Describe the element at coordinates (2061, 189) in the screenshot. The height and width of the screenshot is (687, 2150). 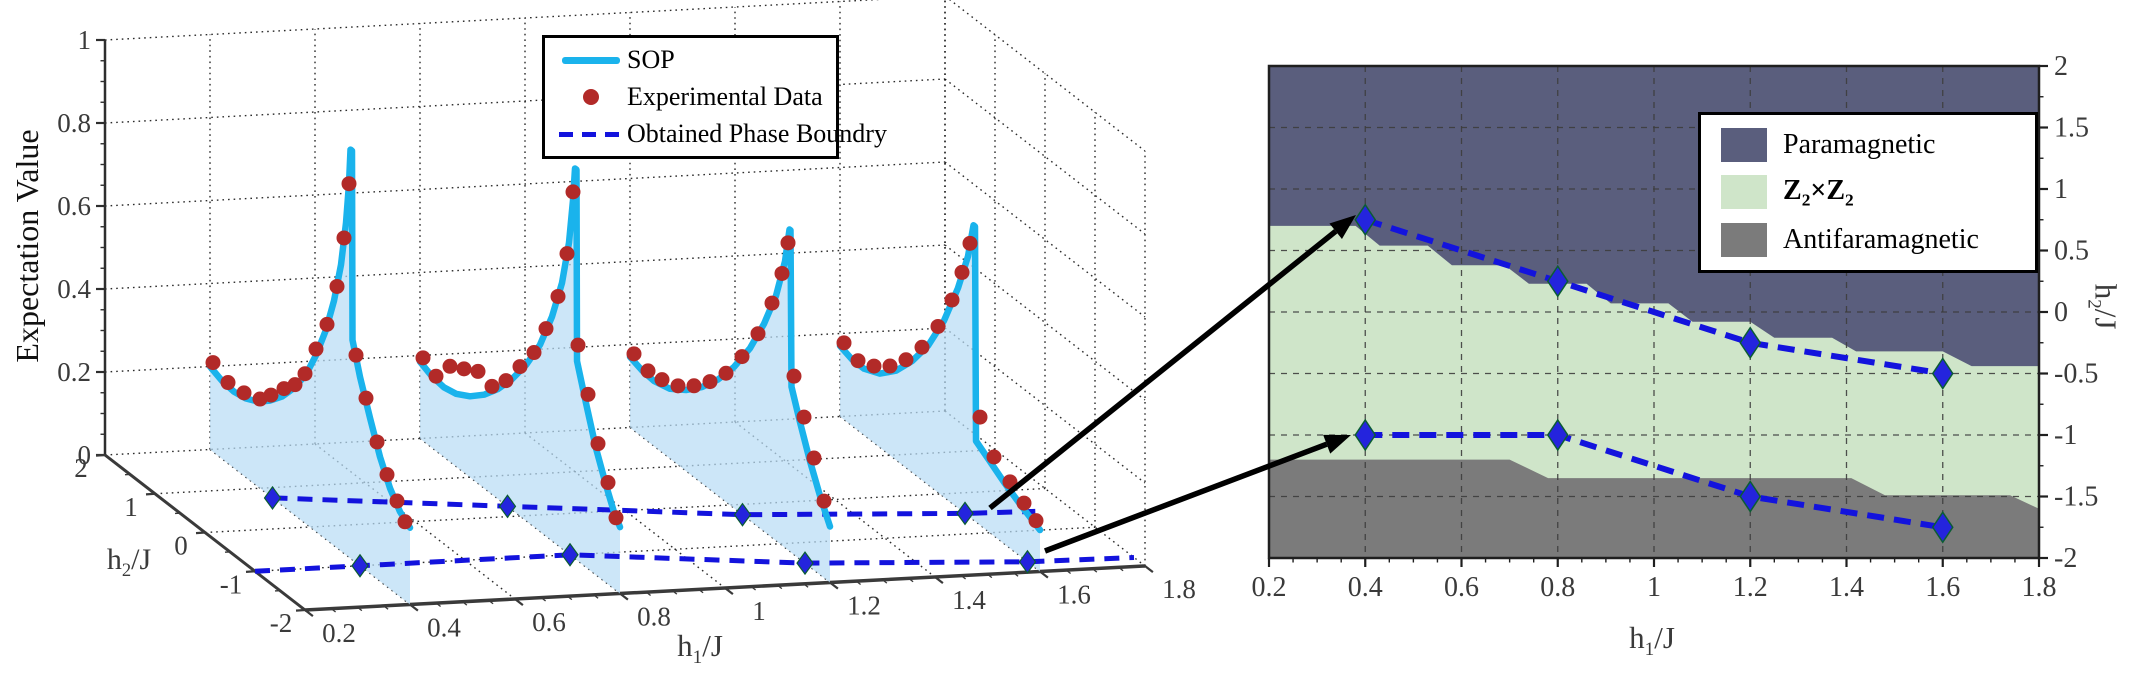
I see `right-y-tick-label: 1` at that location.